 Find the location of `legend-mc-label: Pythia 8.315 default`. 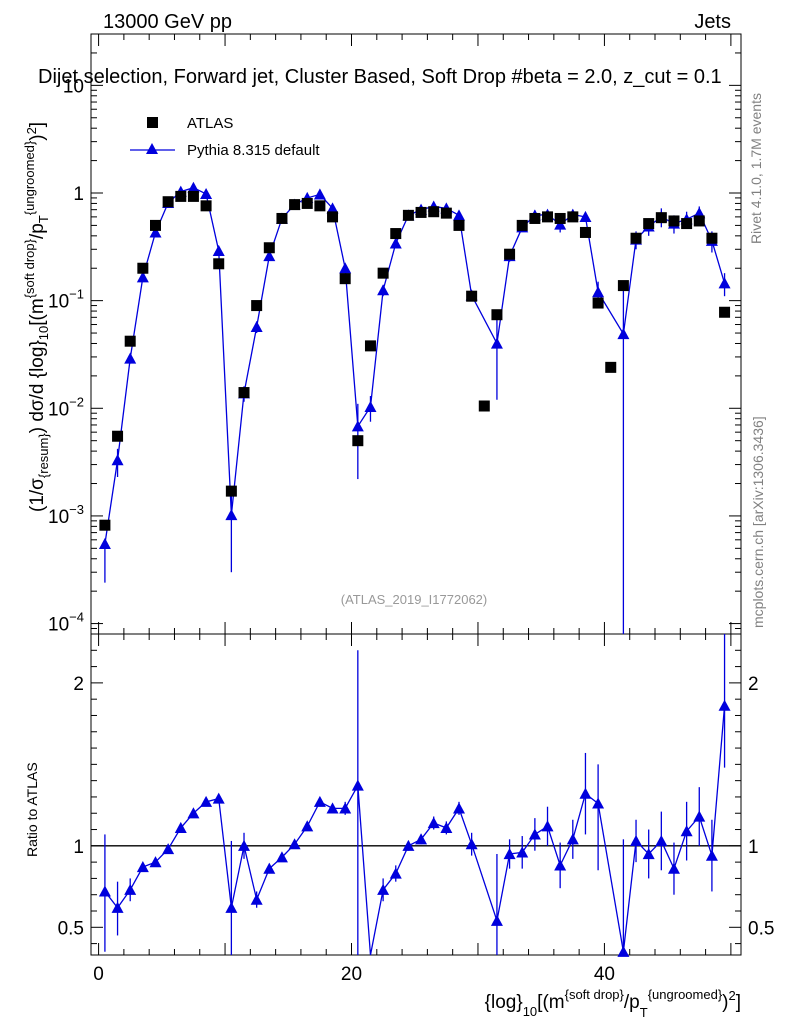

legend-mc-label: Pythia 8.315 default is located at coordinates (253, 150).